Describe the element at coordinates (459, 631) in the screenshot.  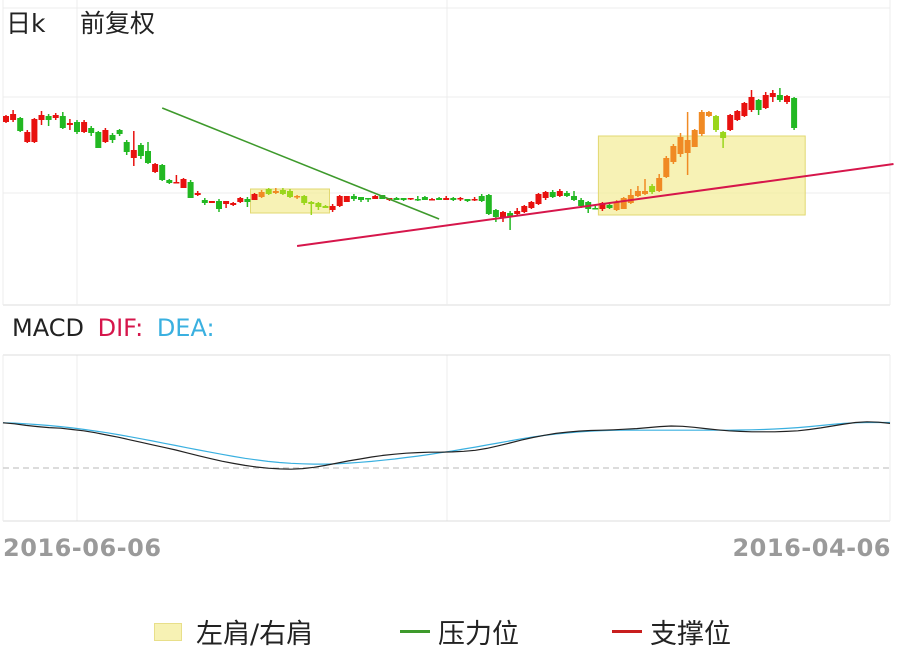
I see `legend-resistance: 压力位` at that location.